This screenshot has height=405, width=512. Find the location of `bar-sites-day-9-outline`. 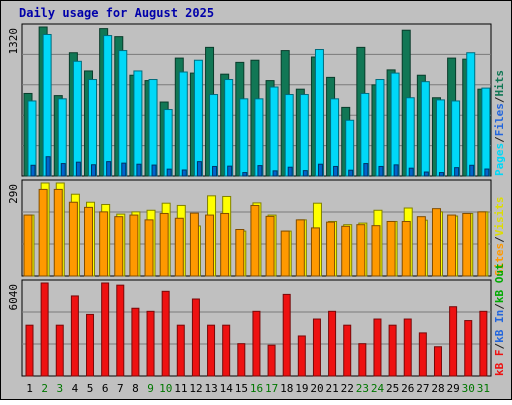

bar-sites-day-9-outline is located at coordinates (149, 248).